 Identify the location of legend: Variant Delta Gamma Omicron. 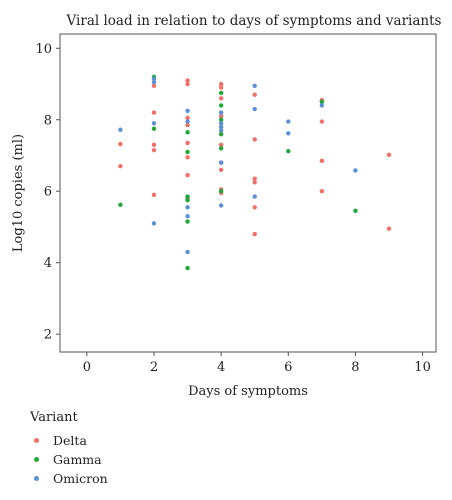
(69, 449).